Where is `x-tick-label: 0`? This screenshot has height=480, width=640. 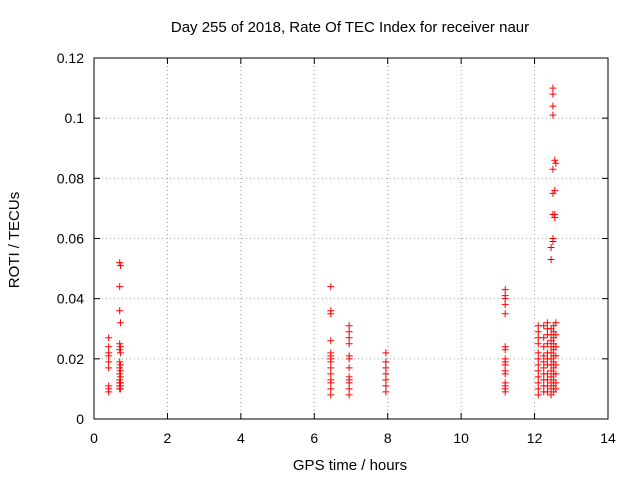 x-tick-label: 0 is located at coordinates (94, 438).